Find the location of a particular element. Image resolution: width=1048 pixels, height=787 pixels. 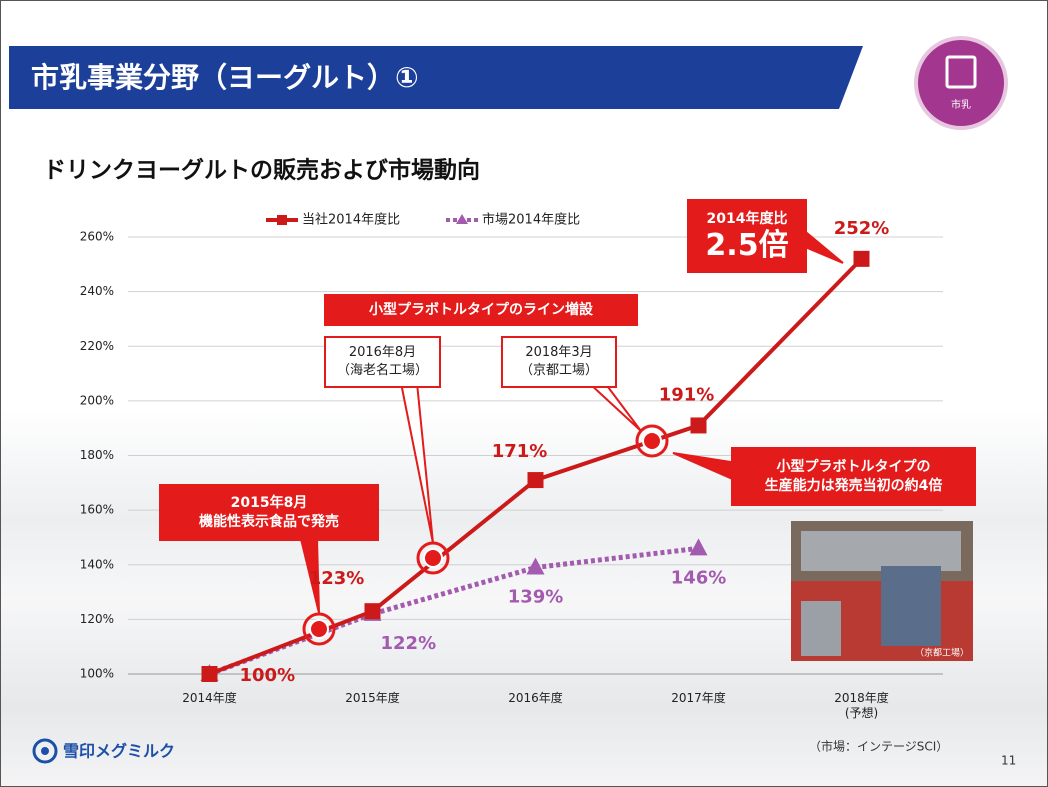

y-tick-label: 240% is located at coordinates (97, 291).